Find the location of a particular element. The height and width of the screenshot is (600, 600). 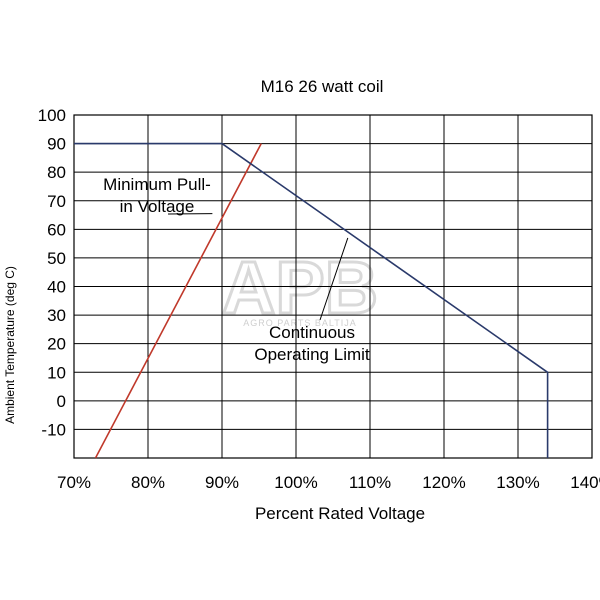

annotation-pull-in-text: Minimum Pull- is located at coordinates (157, 184).